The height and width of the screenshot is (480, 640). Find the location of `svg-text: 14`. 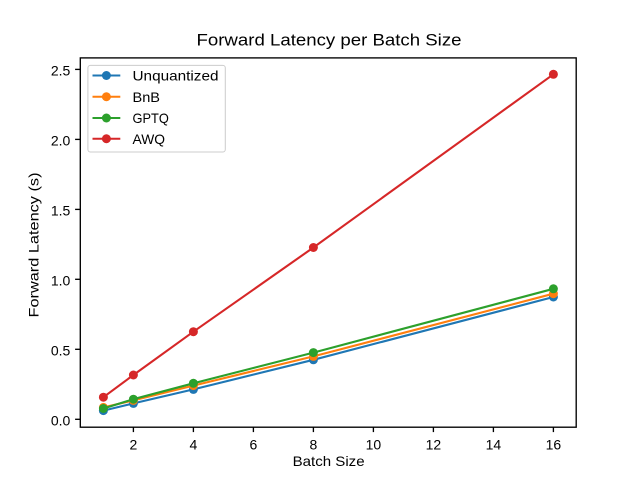

svg-text: 14 is located at coordinates (494, 444).